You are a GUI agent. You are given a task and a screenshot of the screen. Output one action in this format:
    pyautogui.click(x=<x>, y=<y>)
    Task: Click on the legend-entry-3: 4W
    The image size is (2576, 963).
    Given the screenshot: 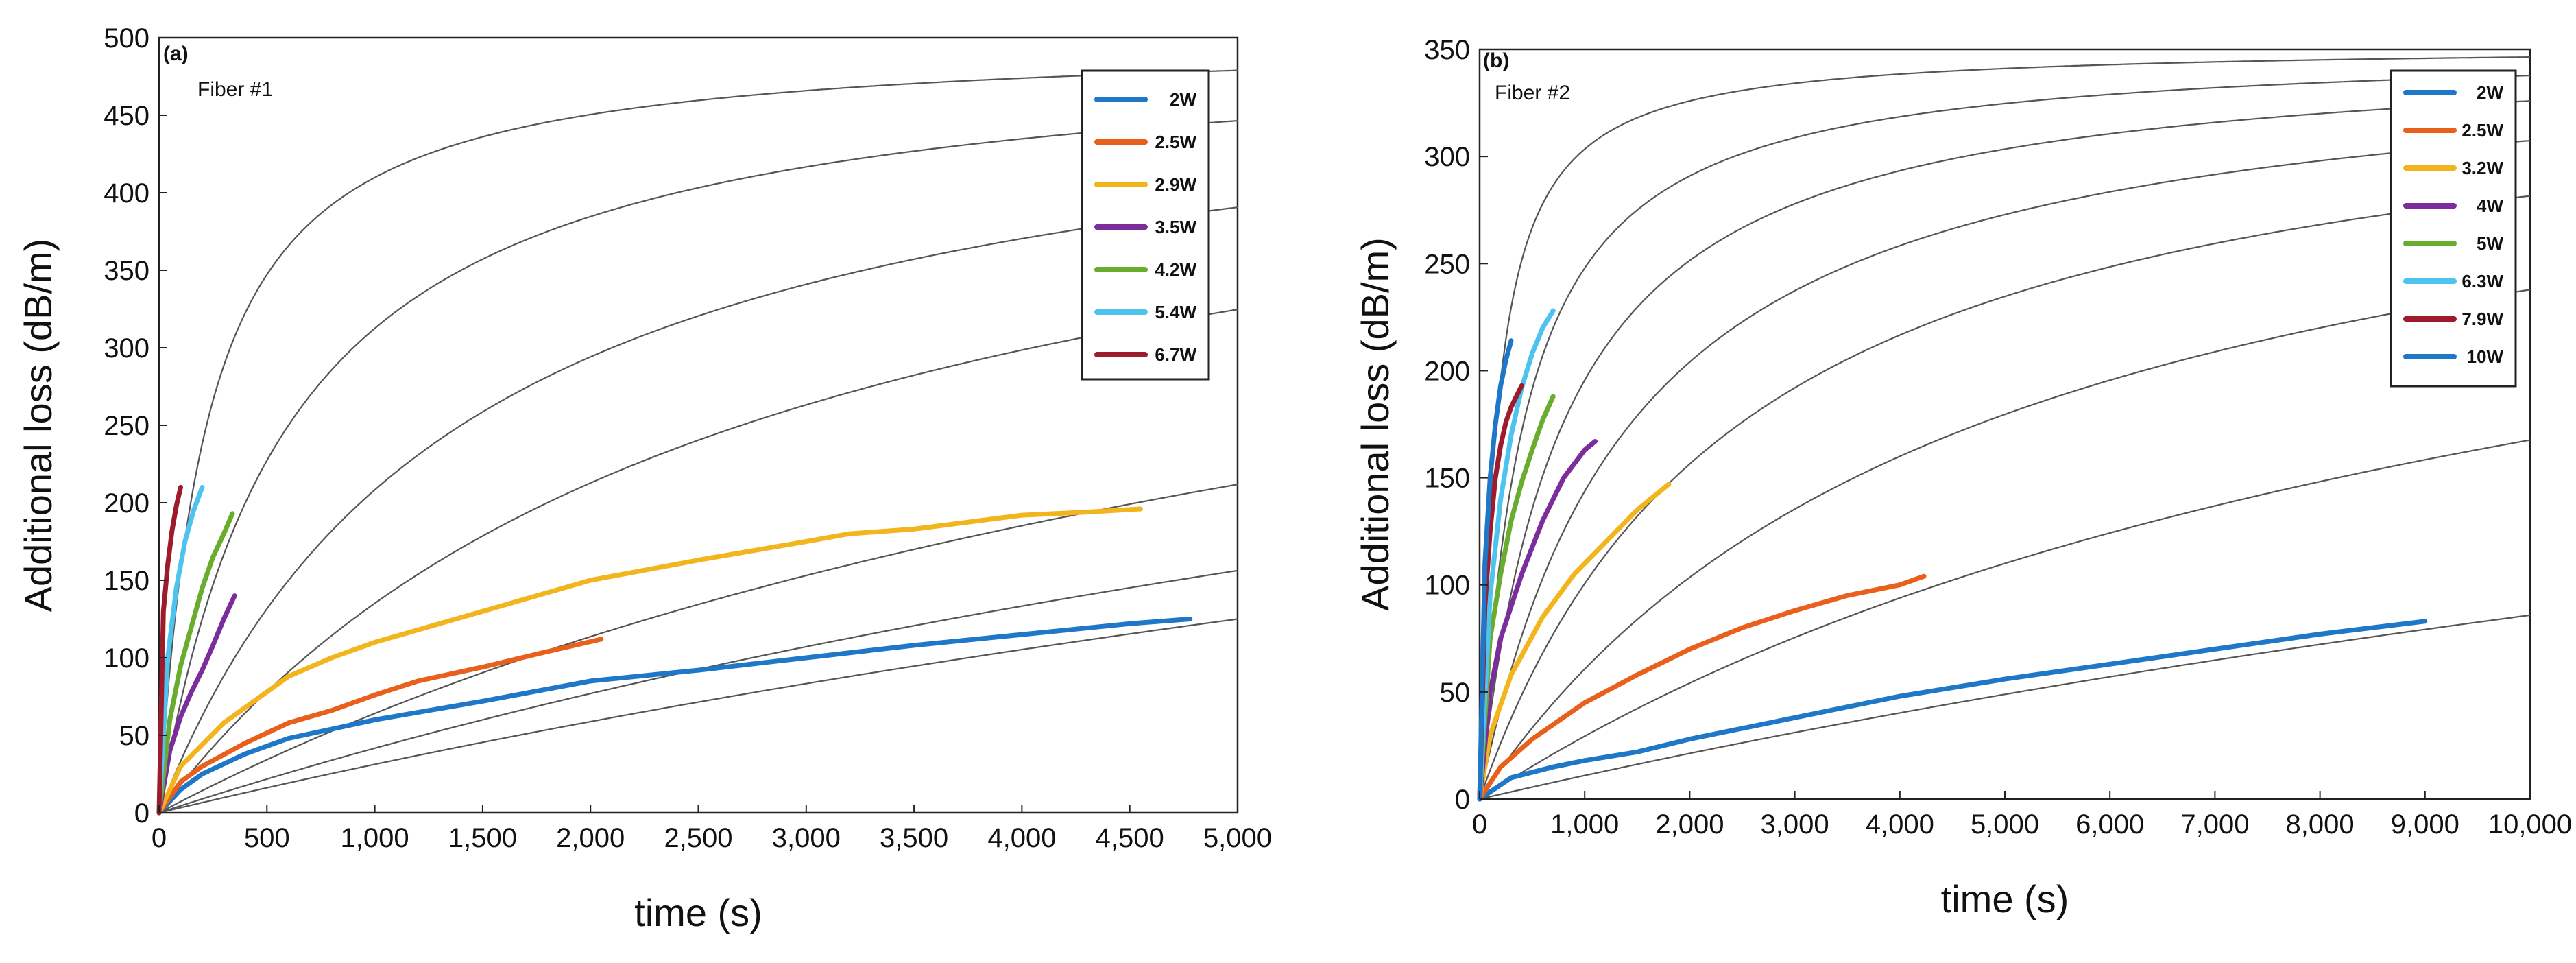 What is the action you would take?
    pyautogui.click(x=2453, y=205)
    